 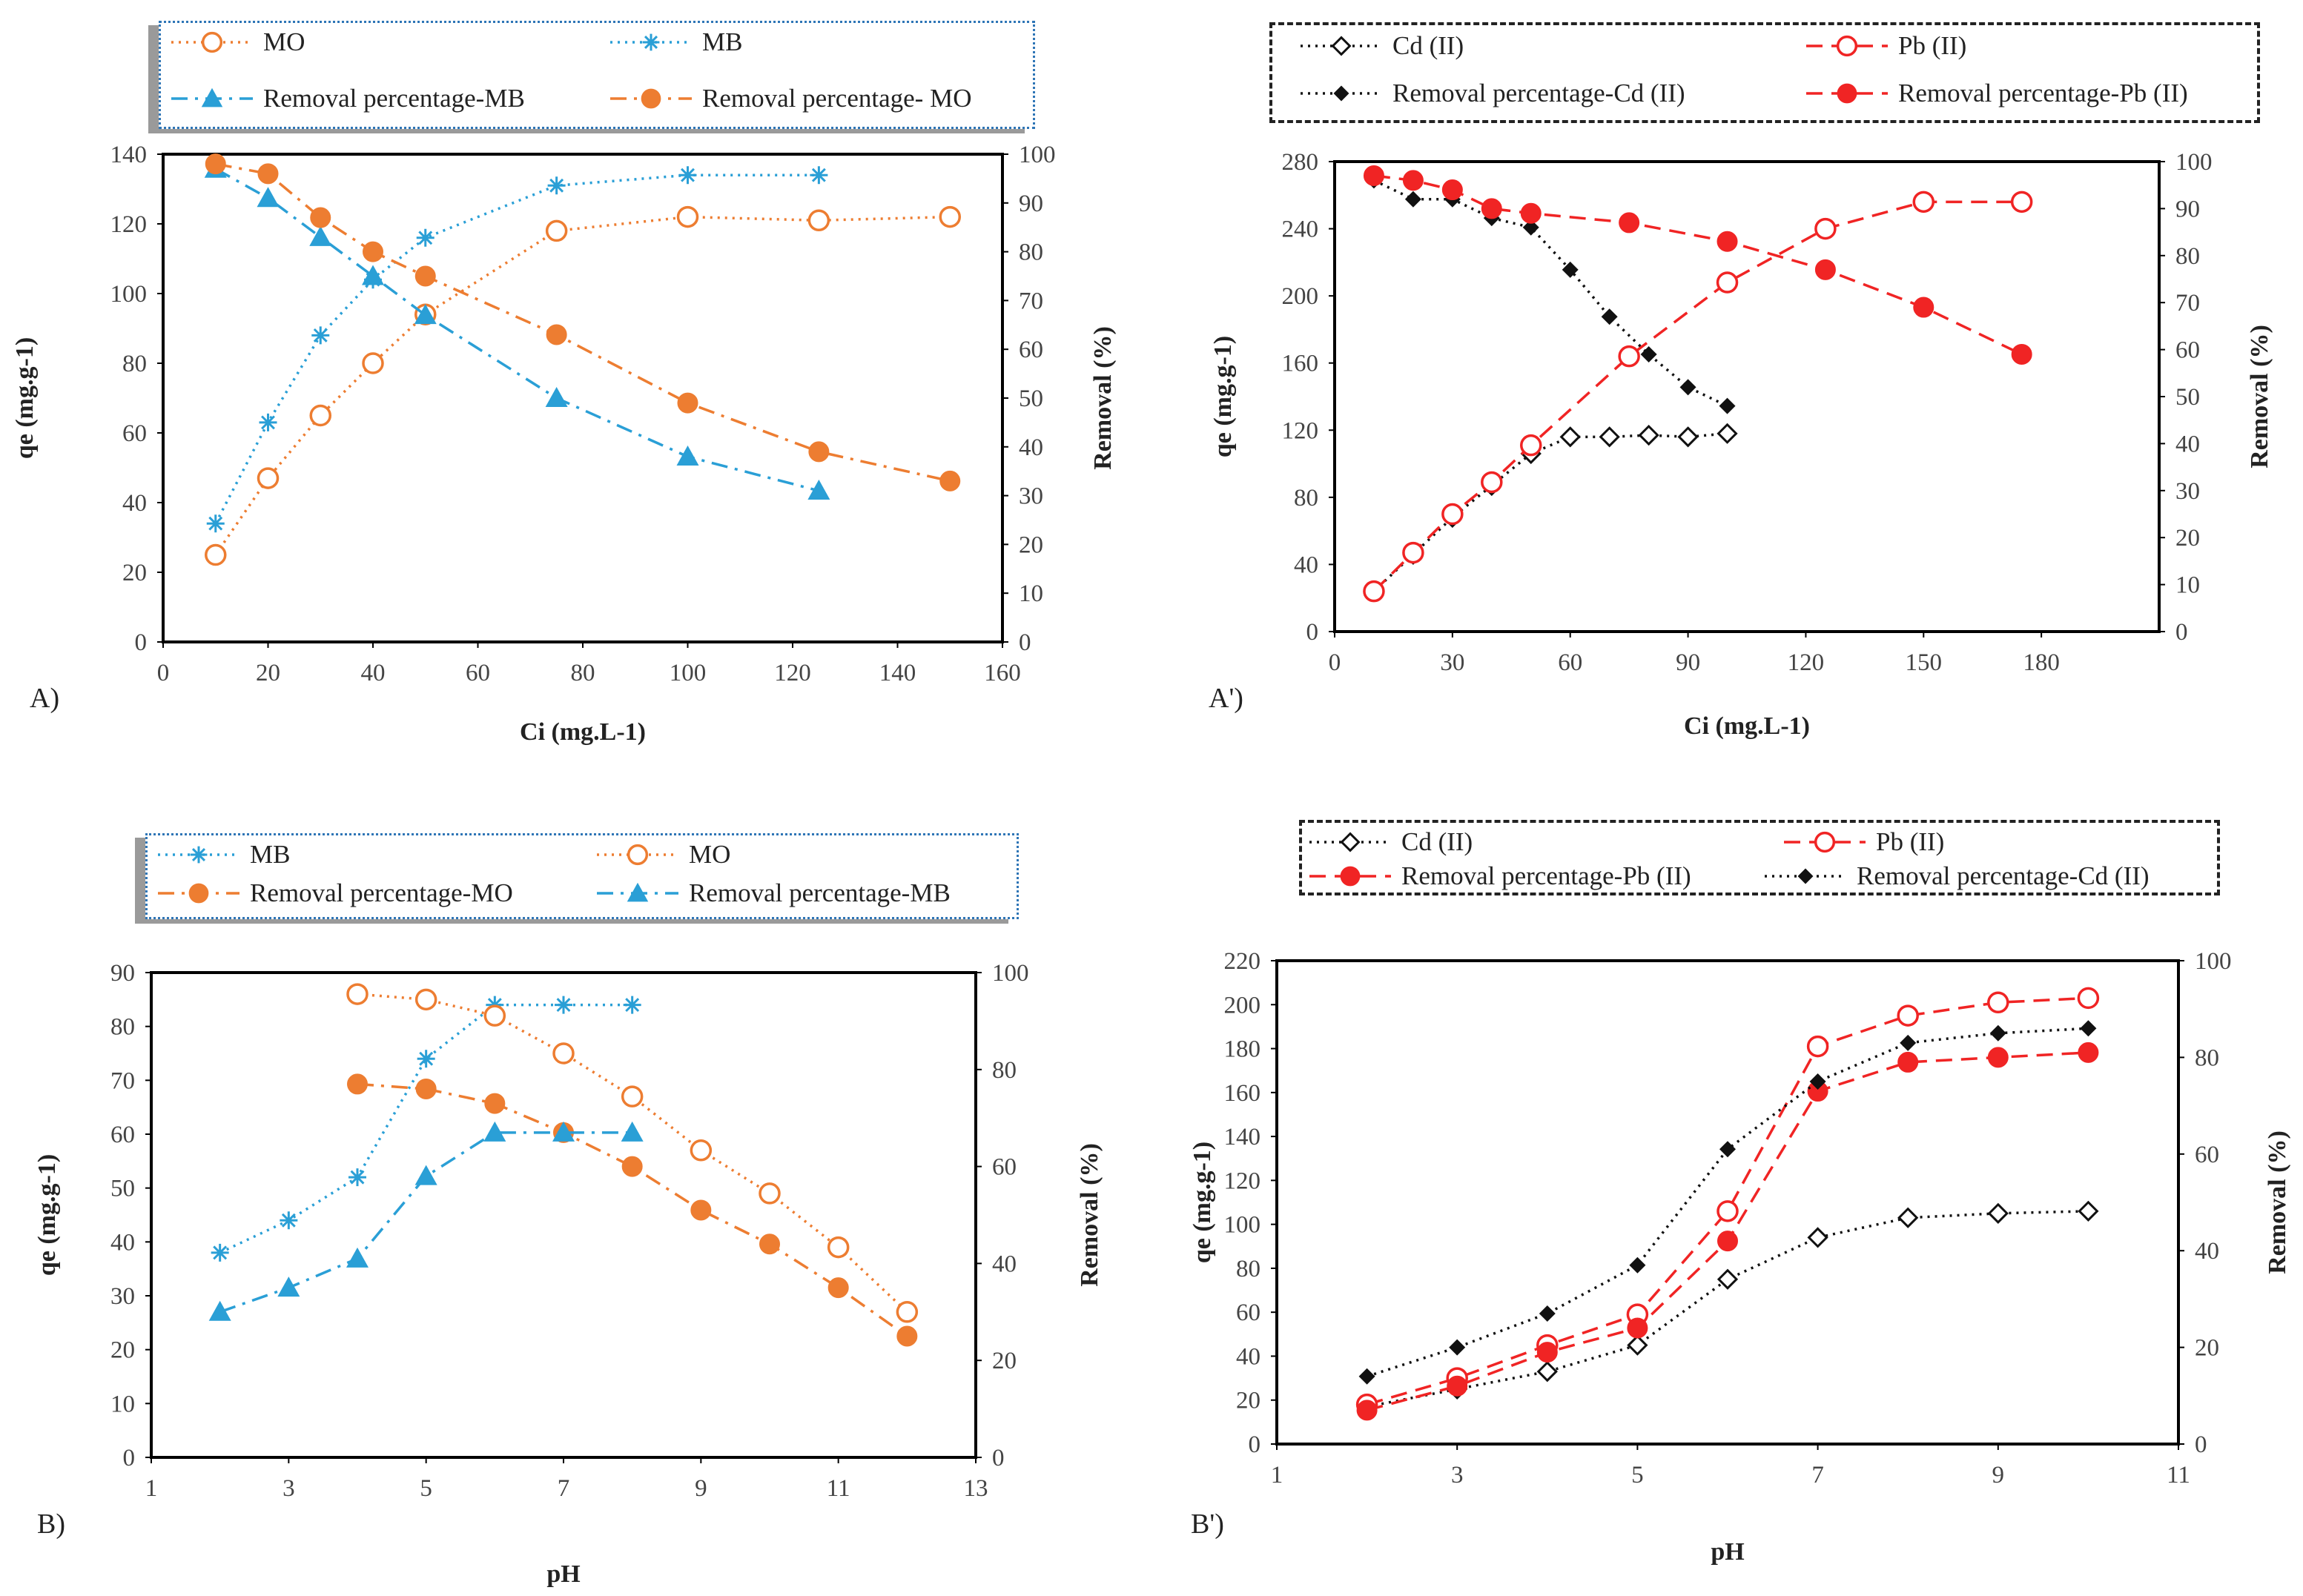 I want to click on y-tick-label: 120, so click(x=1300, y=430).